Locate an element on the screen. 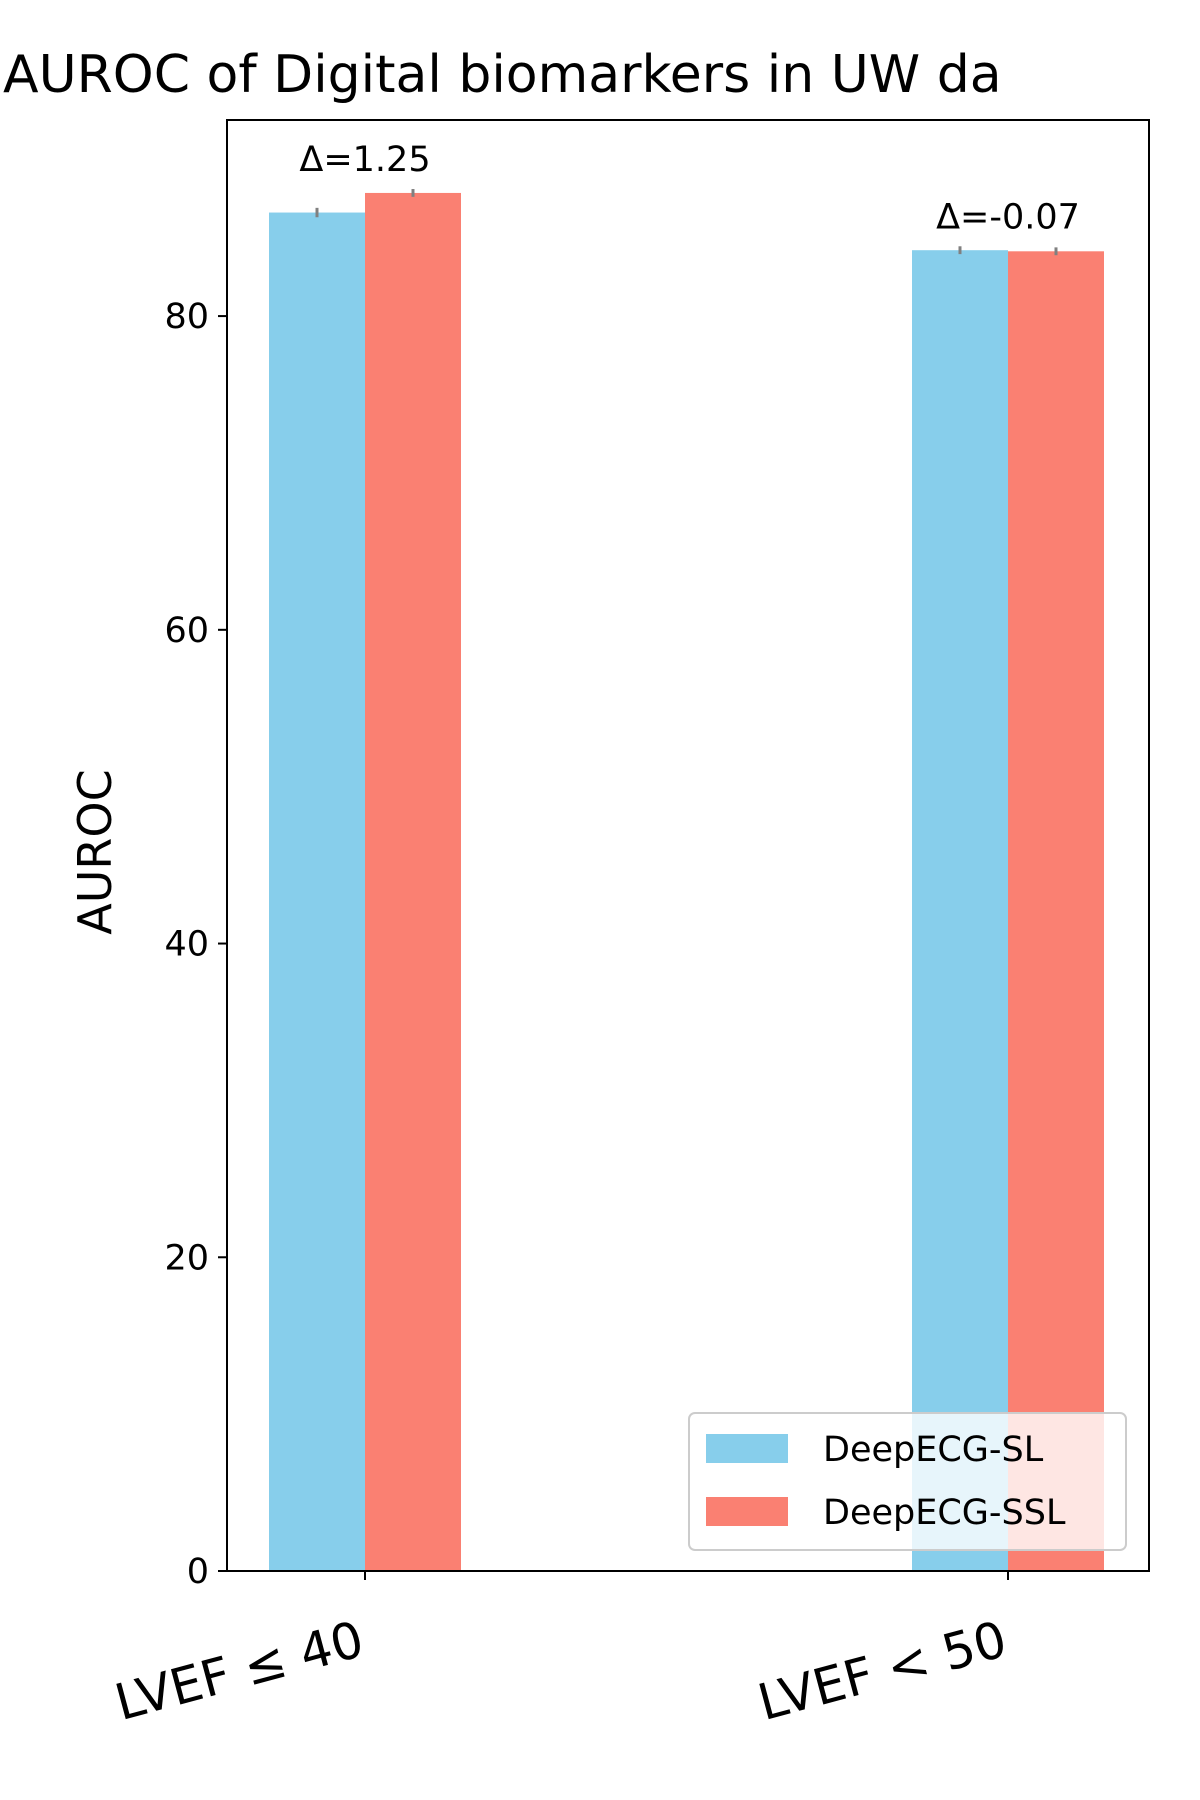  legend: DeepECG-SL DeepECG-SSL is located at coordinates (907, 1481).